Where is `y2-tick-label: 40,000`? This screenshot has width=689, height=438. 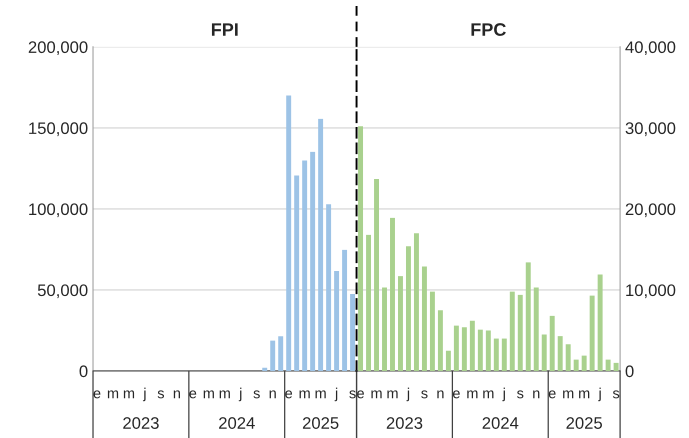
y2-tick-label: 40,000 is located at coordinates (650, 48).